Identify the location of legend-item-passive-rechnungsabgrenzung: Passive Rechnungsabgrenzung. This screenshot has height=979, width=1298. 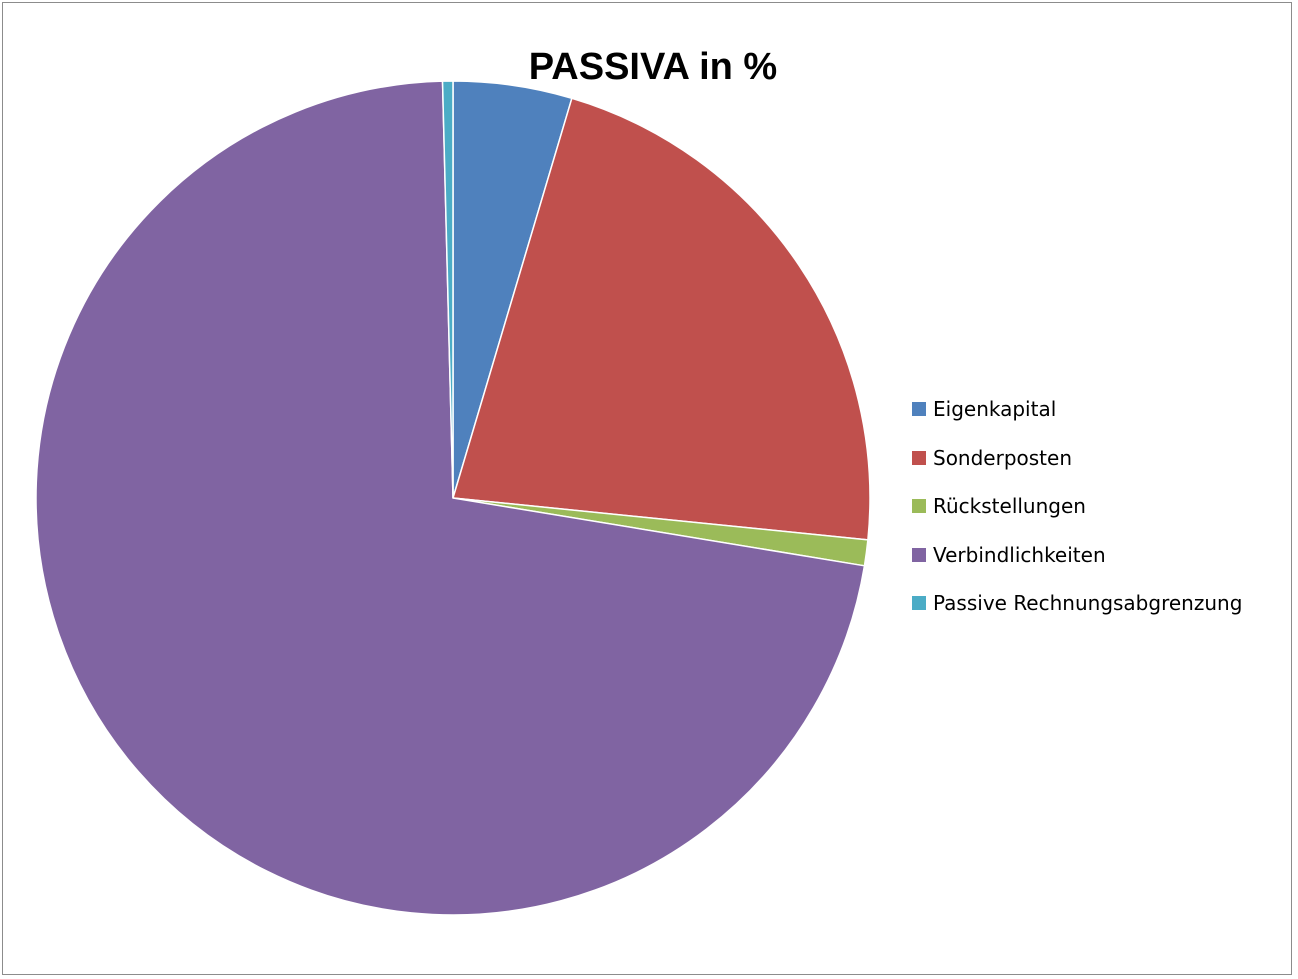
(1097, 603).